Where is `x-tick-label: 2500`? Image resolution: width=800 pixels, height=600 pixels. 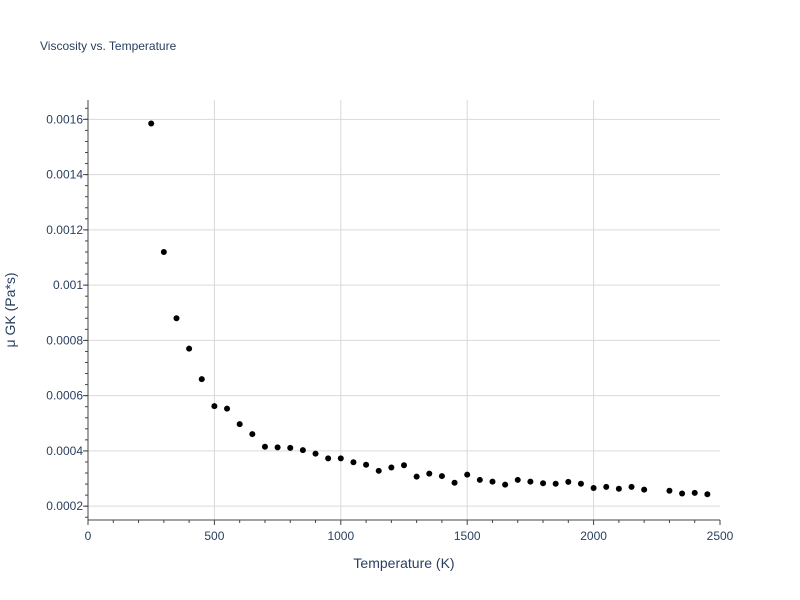 x-tick-label: 2500 is located at coordinates (720, 536).